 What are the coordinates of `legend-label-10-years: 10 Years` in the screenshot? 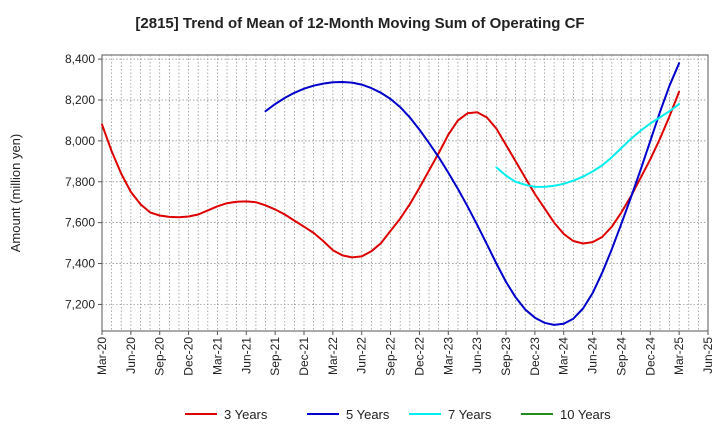 It's located at (585, 414).